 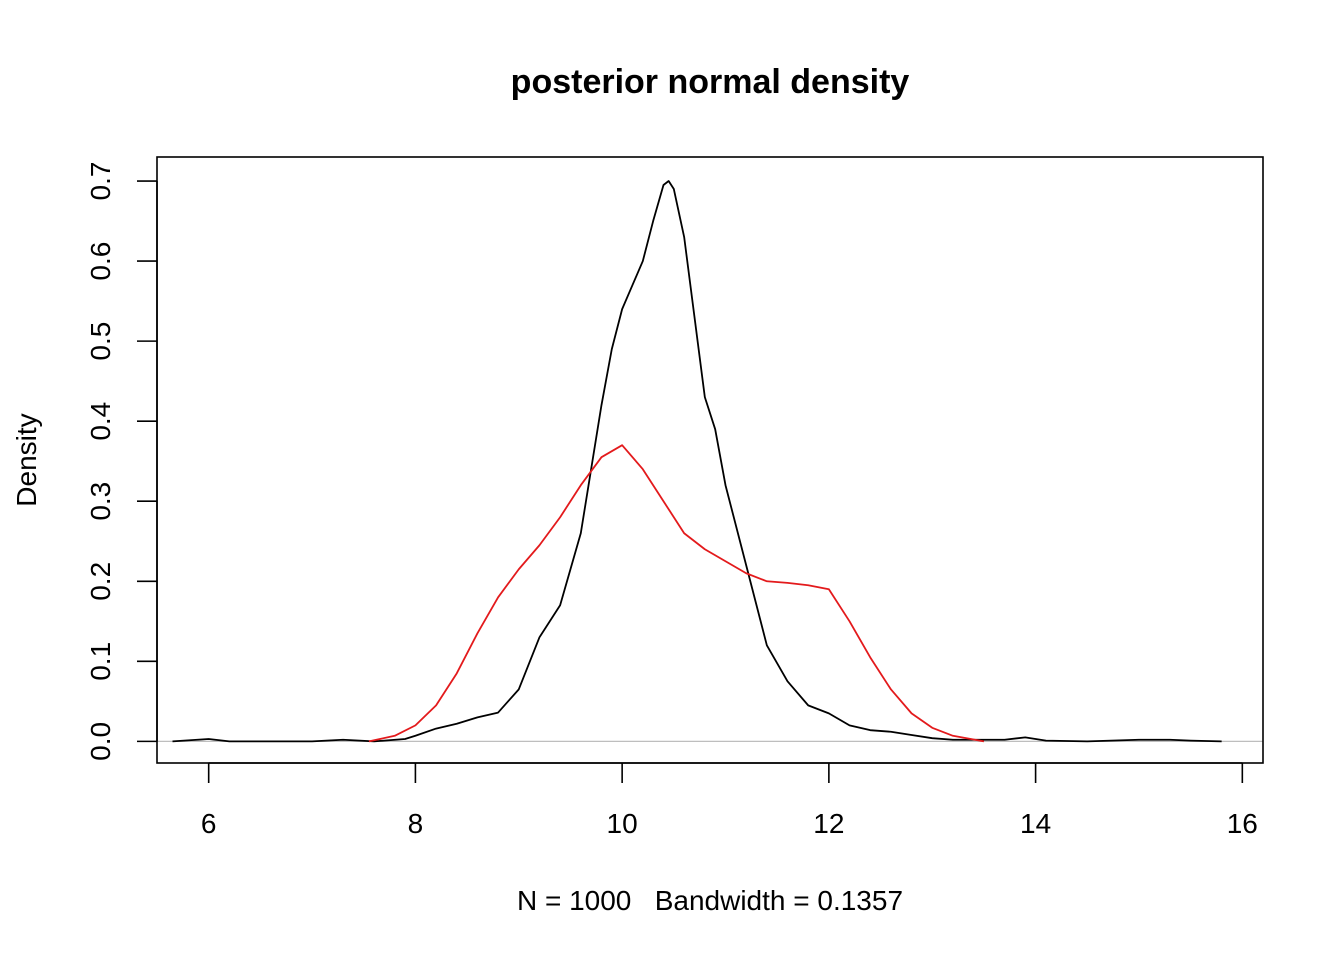 I want to click on y-tick-label: 0.0, so click(x=100, y=741).